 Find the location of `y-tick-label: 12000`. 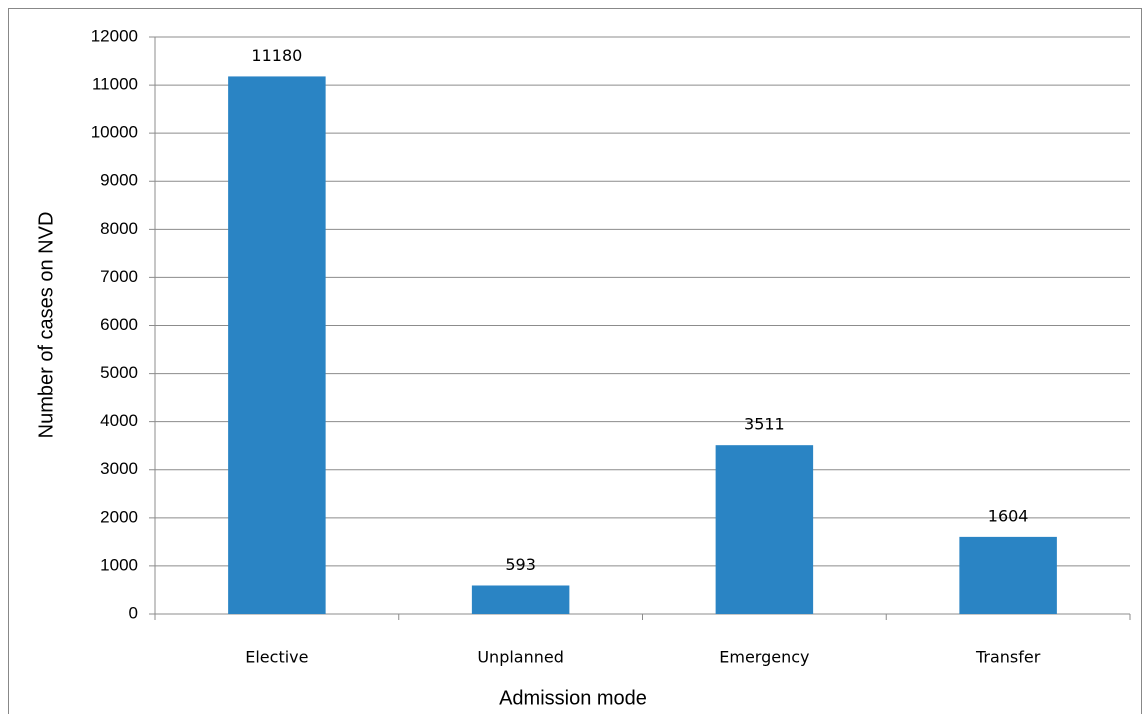

y-tick-label: 12000 is located at coordinates (114, 35).